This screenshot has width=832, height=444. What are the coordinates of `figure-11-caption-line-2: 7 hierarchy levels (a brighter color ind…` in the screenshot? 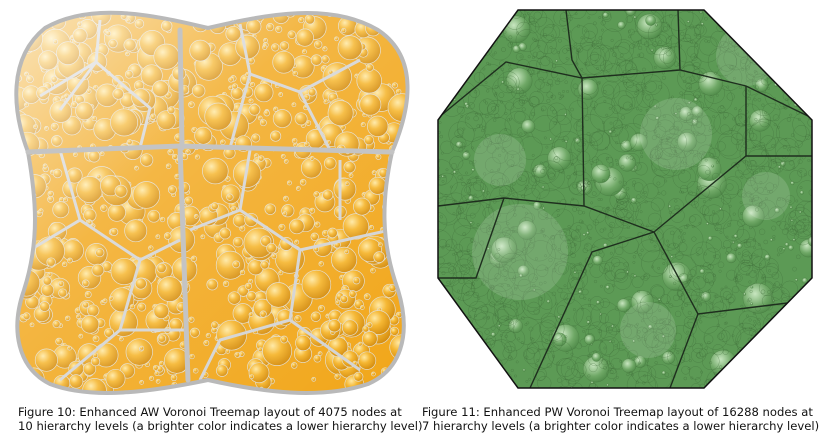 It's located at (621, 426).